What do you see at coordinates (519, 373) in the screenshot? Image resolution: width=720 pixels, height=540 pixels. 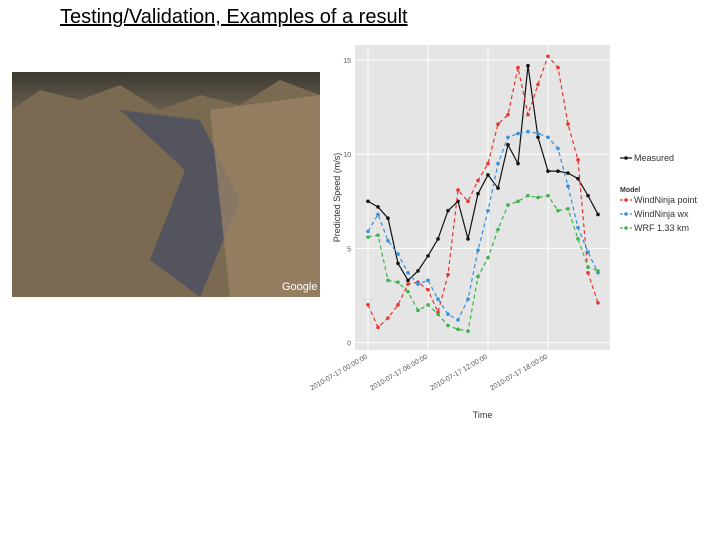 I see `x-tick-label: 2010-07-17 18:00:00` at bounding box center [519, 373].